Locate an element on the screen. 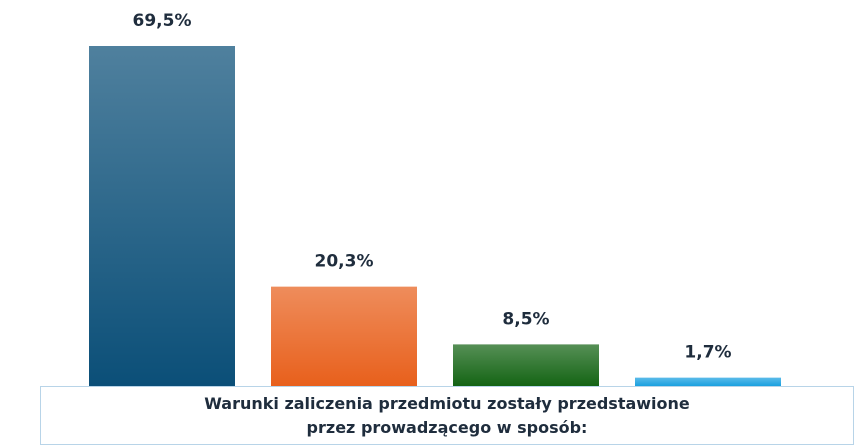 The width and height of the screenshot is (856, 447). data-label: 69,5% is located at coordinates (162, 21).